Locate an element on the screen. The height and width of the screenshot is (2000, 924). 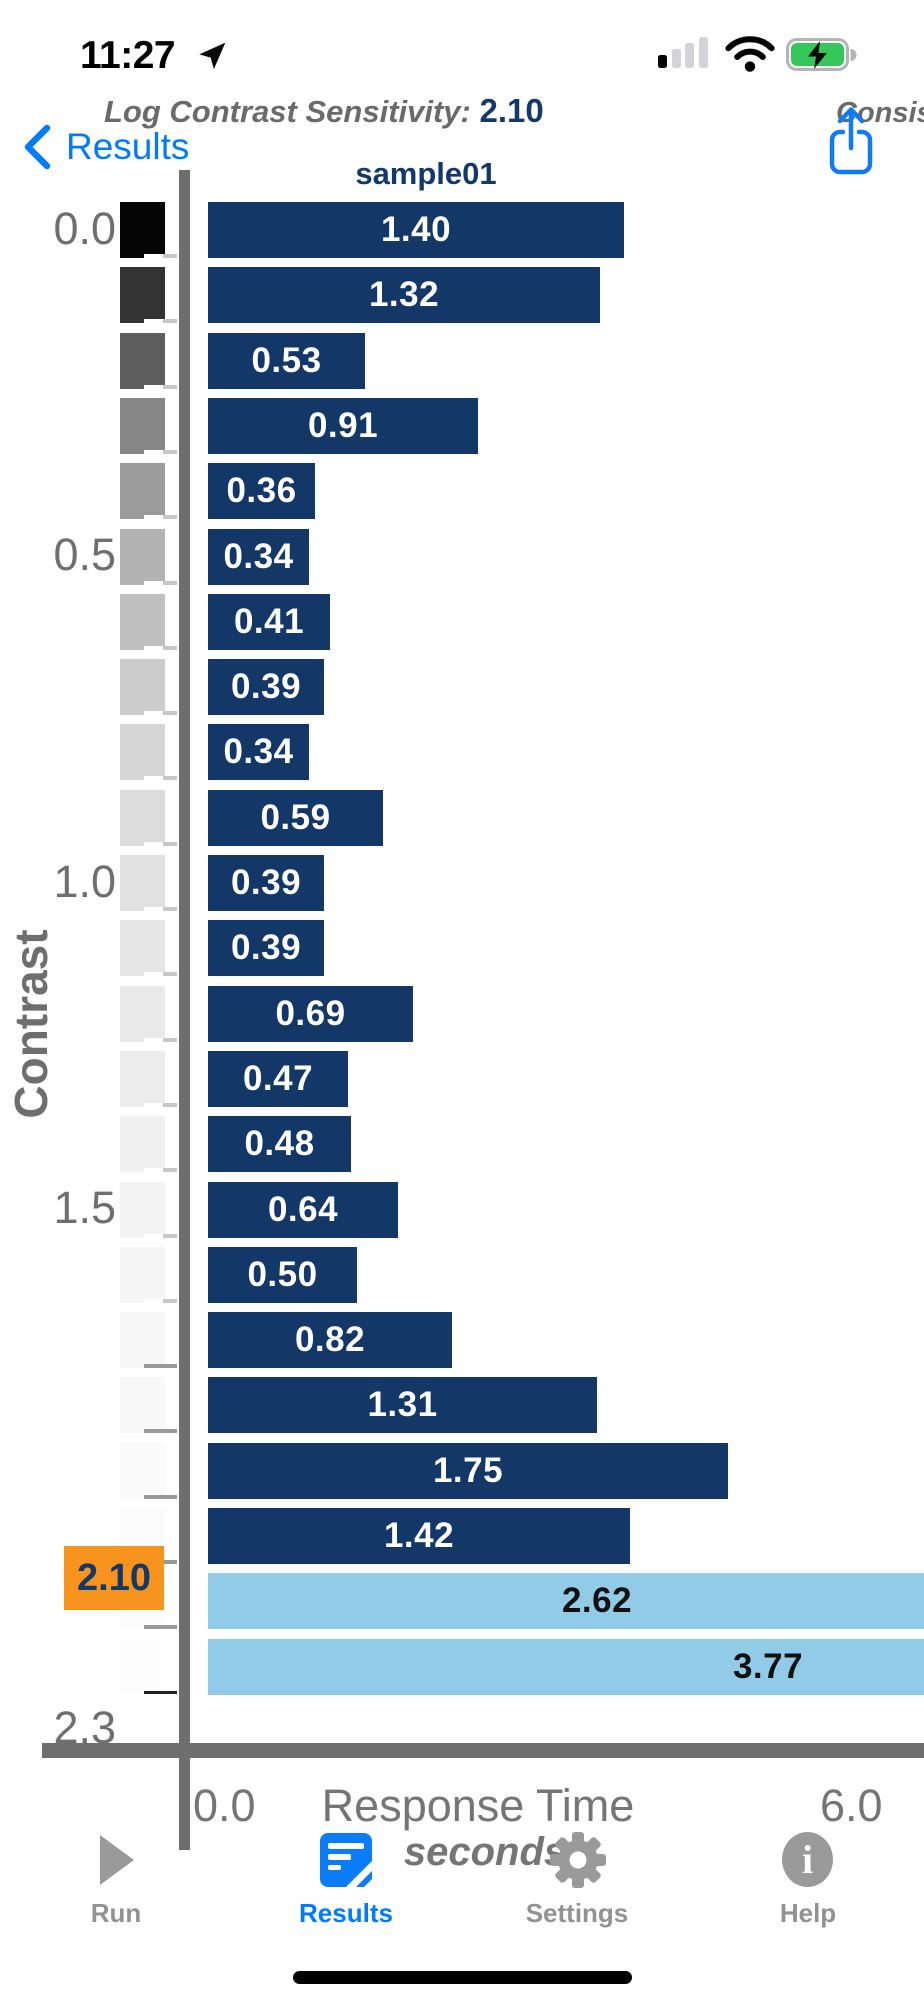
response-time-bar: 1.42 is located at coordinates (419, 1536).